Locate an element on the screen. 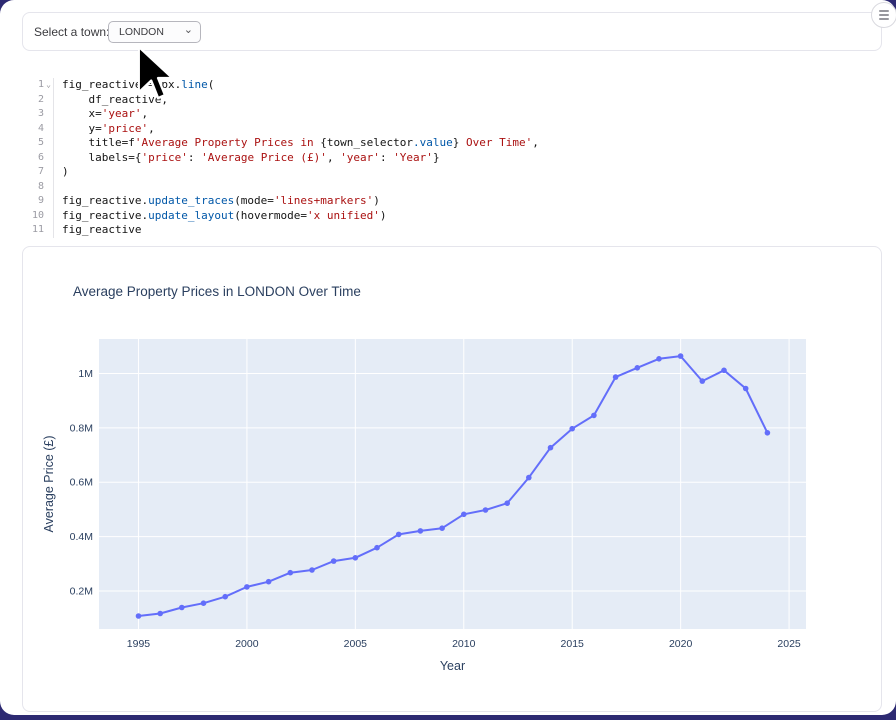 The height and width of the screenshot is (720, 896). y-tick-label: 0.6M is located at coordinates (81, 483).